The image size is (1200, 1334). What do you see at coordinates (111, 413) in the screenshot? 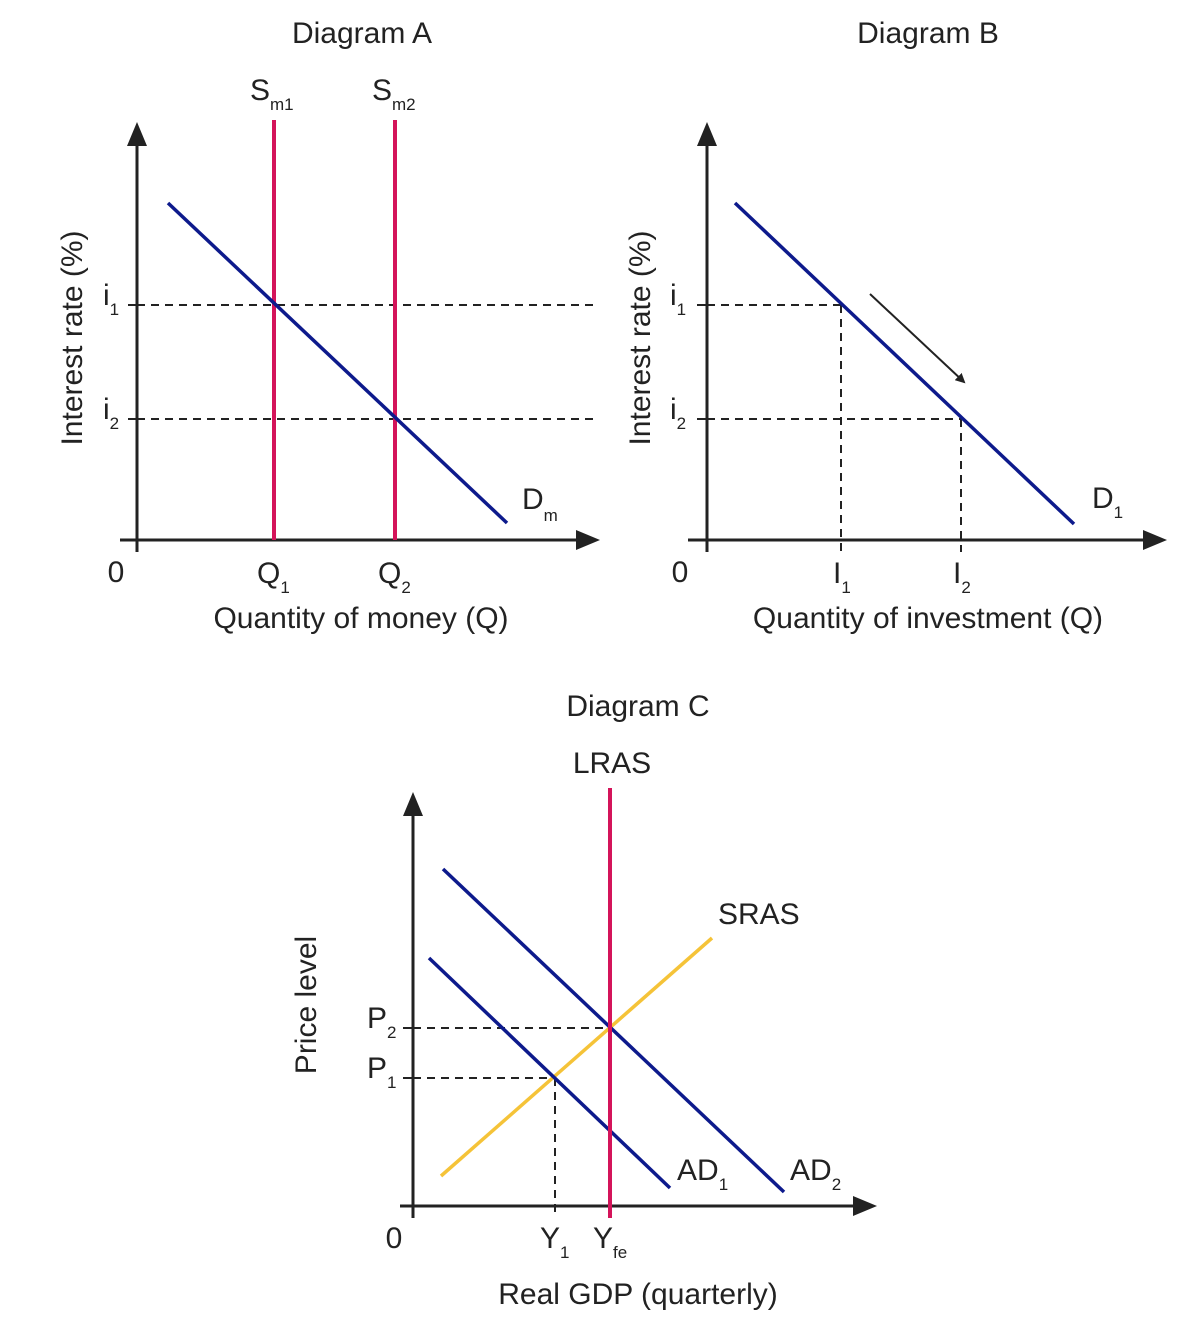
I see `diagram-a-i2-label: i2` at bounding box center [111, 413].